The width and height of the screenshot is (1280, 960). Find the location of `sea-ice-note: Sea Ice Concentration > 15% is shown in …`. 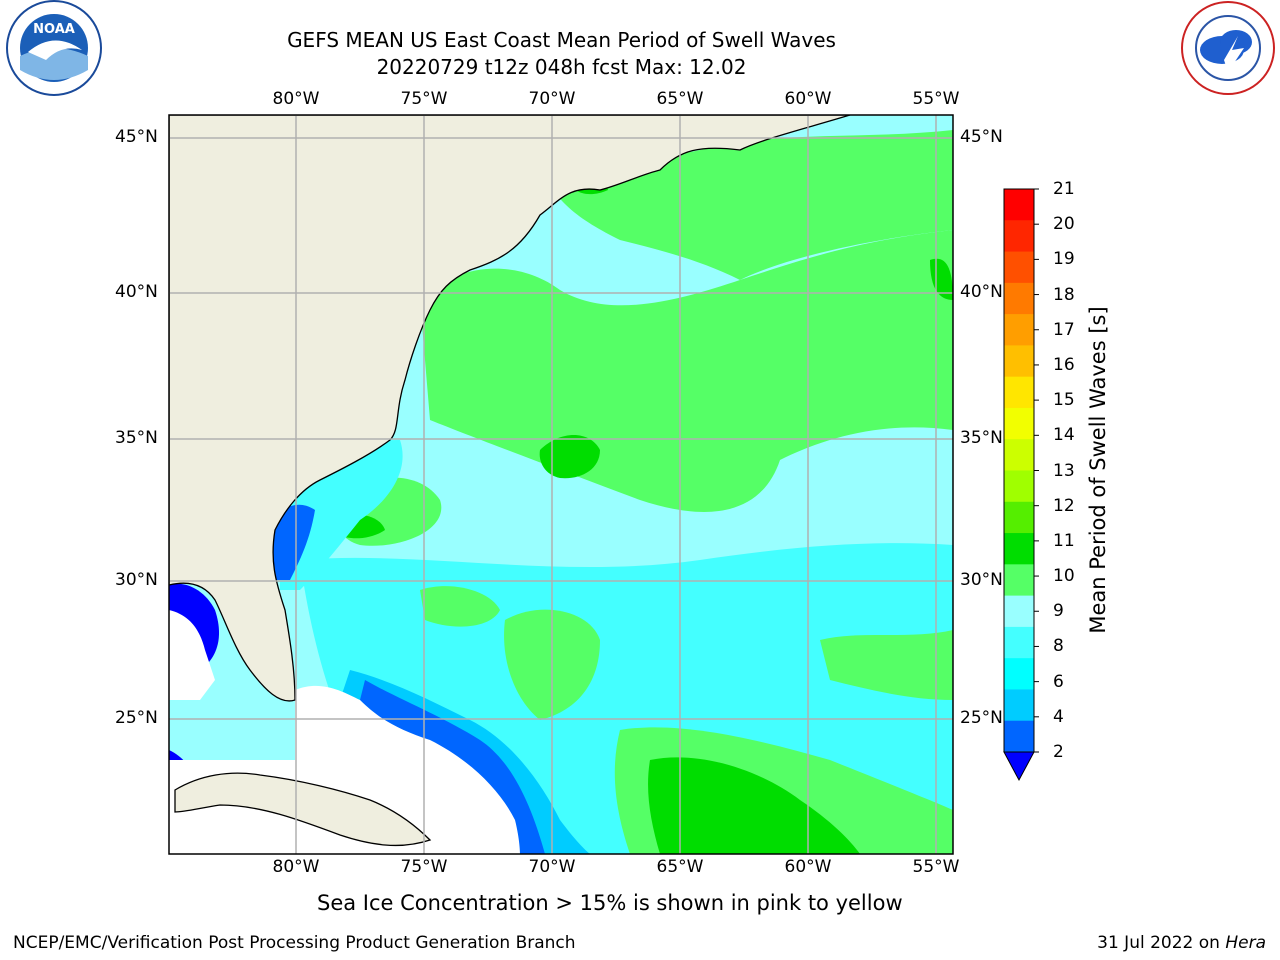

sea-ice-note: Sea Ice Concentration > 15% is shown in … is located at coordinates (610, 903).